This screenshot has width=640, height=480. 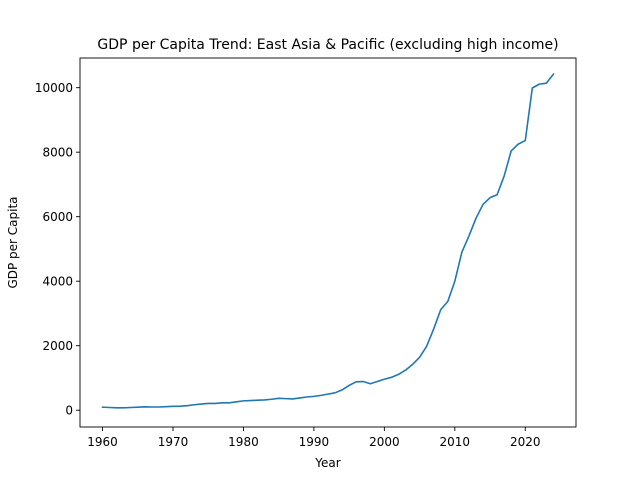 I want to click on x-tick-label: 1960, so click(x=102, y=442).